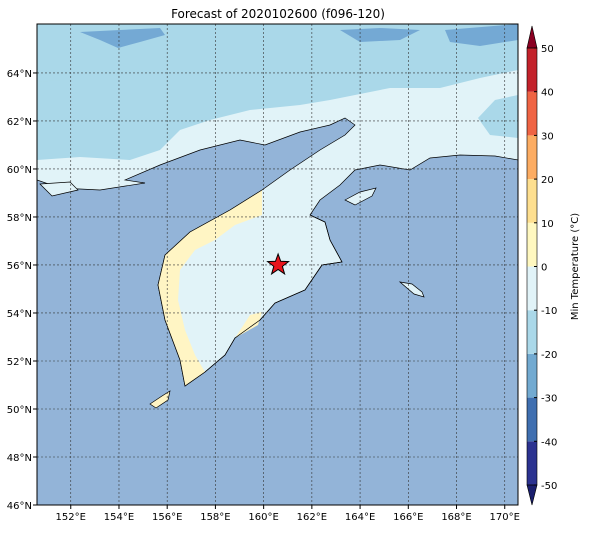 The width and height of the screenshot is (592, 533). I want to click on colorbar-tick-label: 50, so click(547, 49).